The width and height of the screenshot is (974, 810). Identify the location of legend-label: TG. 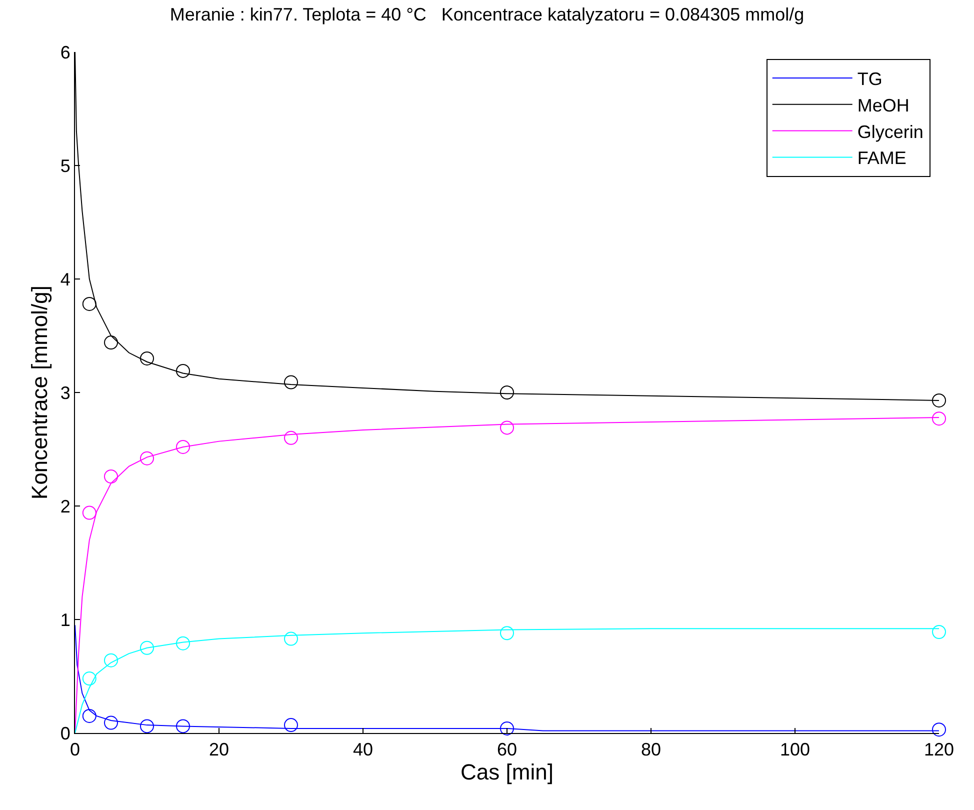
(869, 79).